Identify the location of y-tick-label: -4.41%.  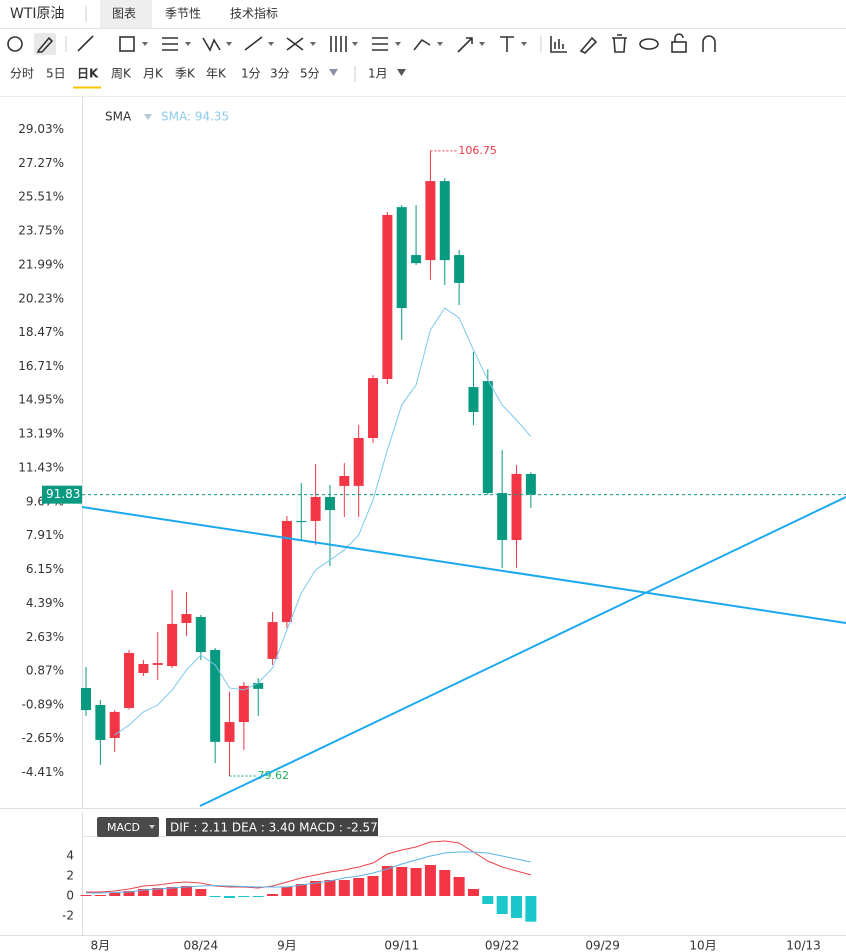
(43, 772).